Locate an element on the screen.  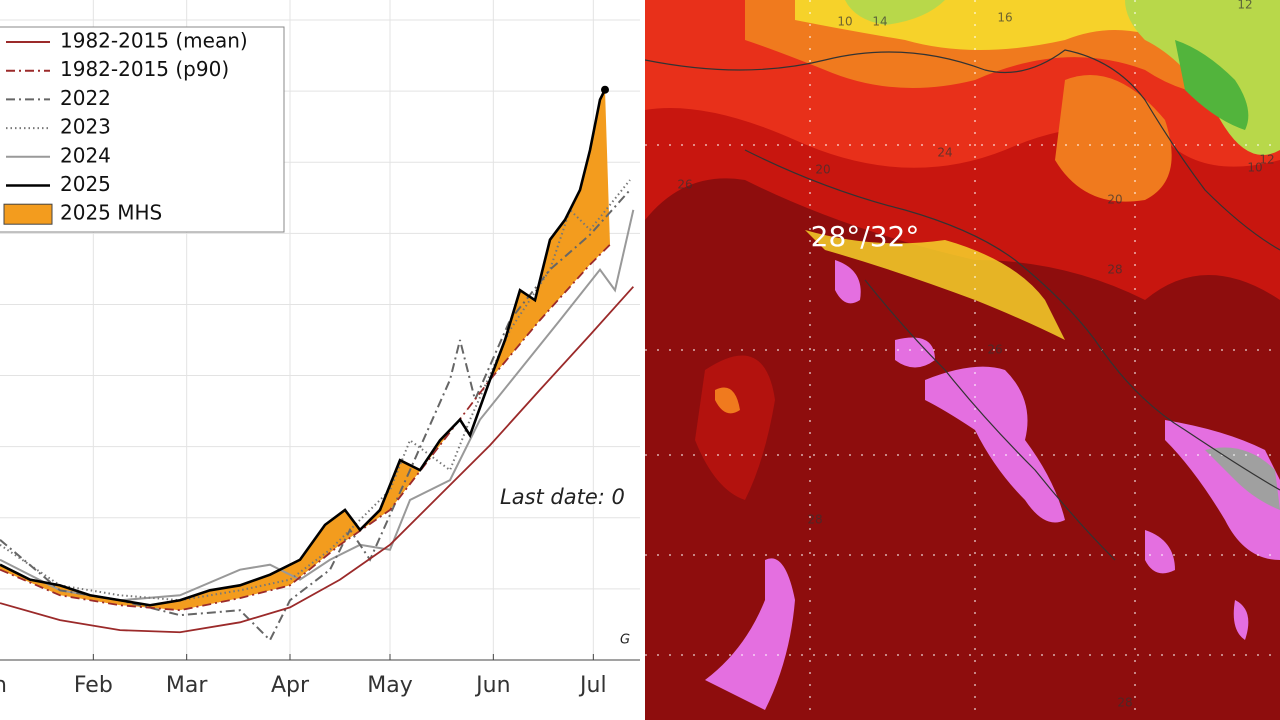
legend-label: 2025 MHS is located at coordinates (111, 213).